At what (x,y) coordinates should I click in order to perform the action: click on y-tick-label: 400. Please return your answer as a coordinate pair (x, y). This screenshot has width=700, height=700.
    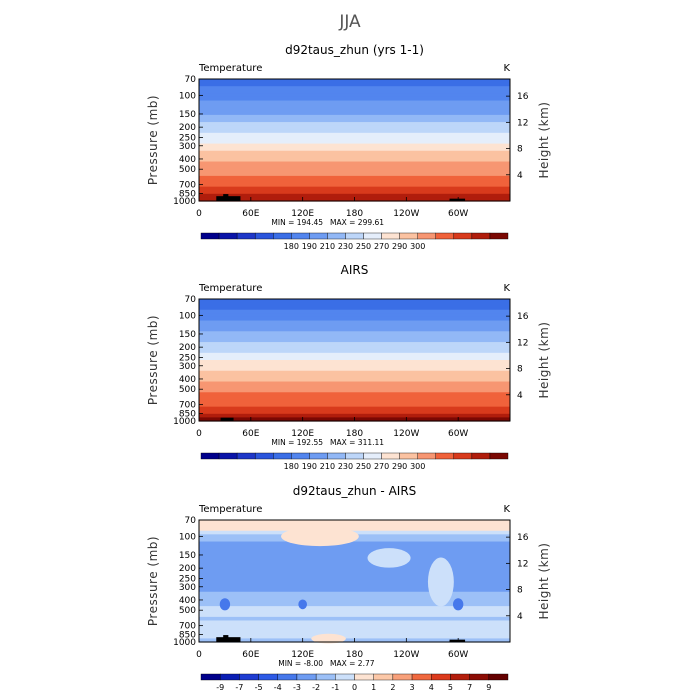
    Looking at the image, I should click on (187, 380).